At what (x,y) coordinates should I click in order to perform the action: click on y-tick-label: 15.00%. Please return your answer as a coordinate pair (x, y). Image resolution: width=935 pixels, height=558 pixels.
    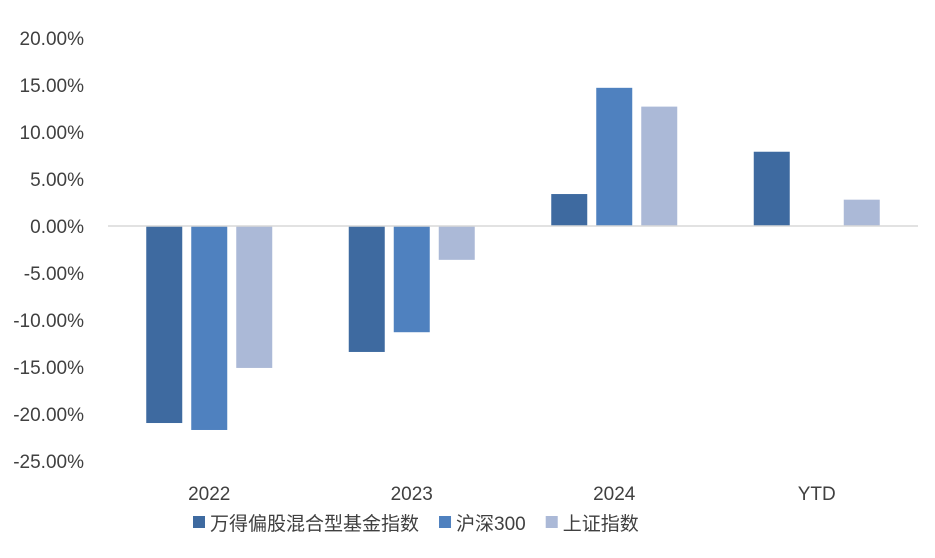
    Looking at the image, I should click on (52, 86).